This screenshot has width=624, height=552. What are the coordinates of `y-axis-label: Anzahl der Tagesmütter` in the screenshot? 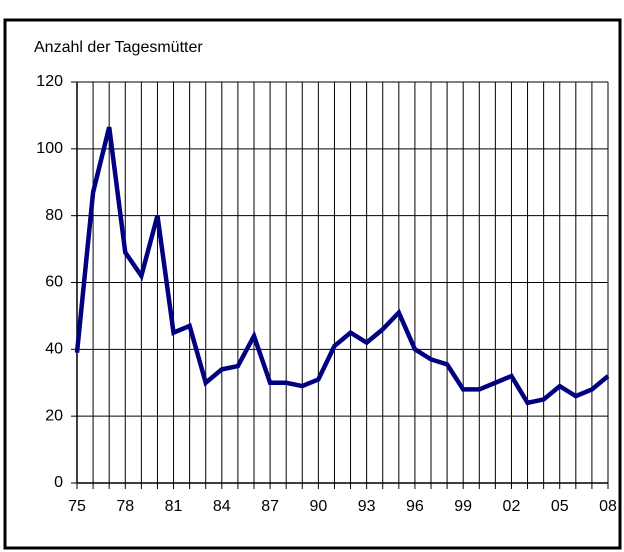 It's located at (118, 47).